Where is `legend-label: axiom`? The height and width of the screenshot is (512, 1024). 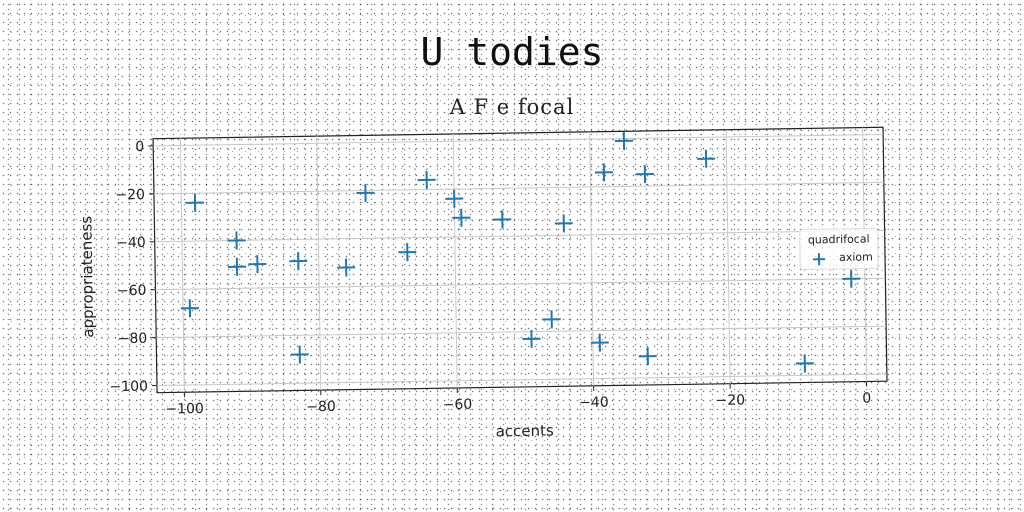
legend-label: axiom is located at coordinates (856, 257).